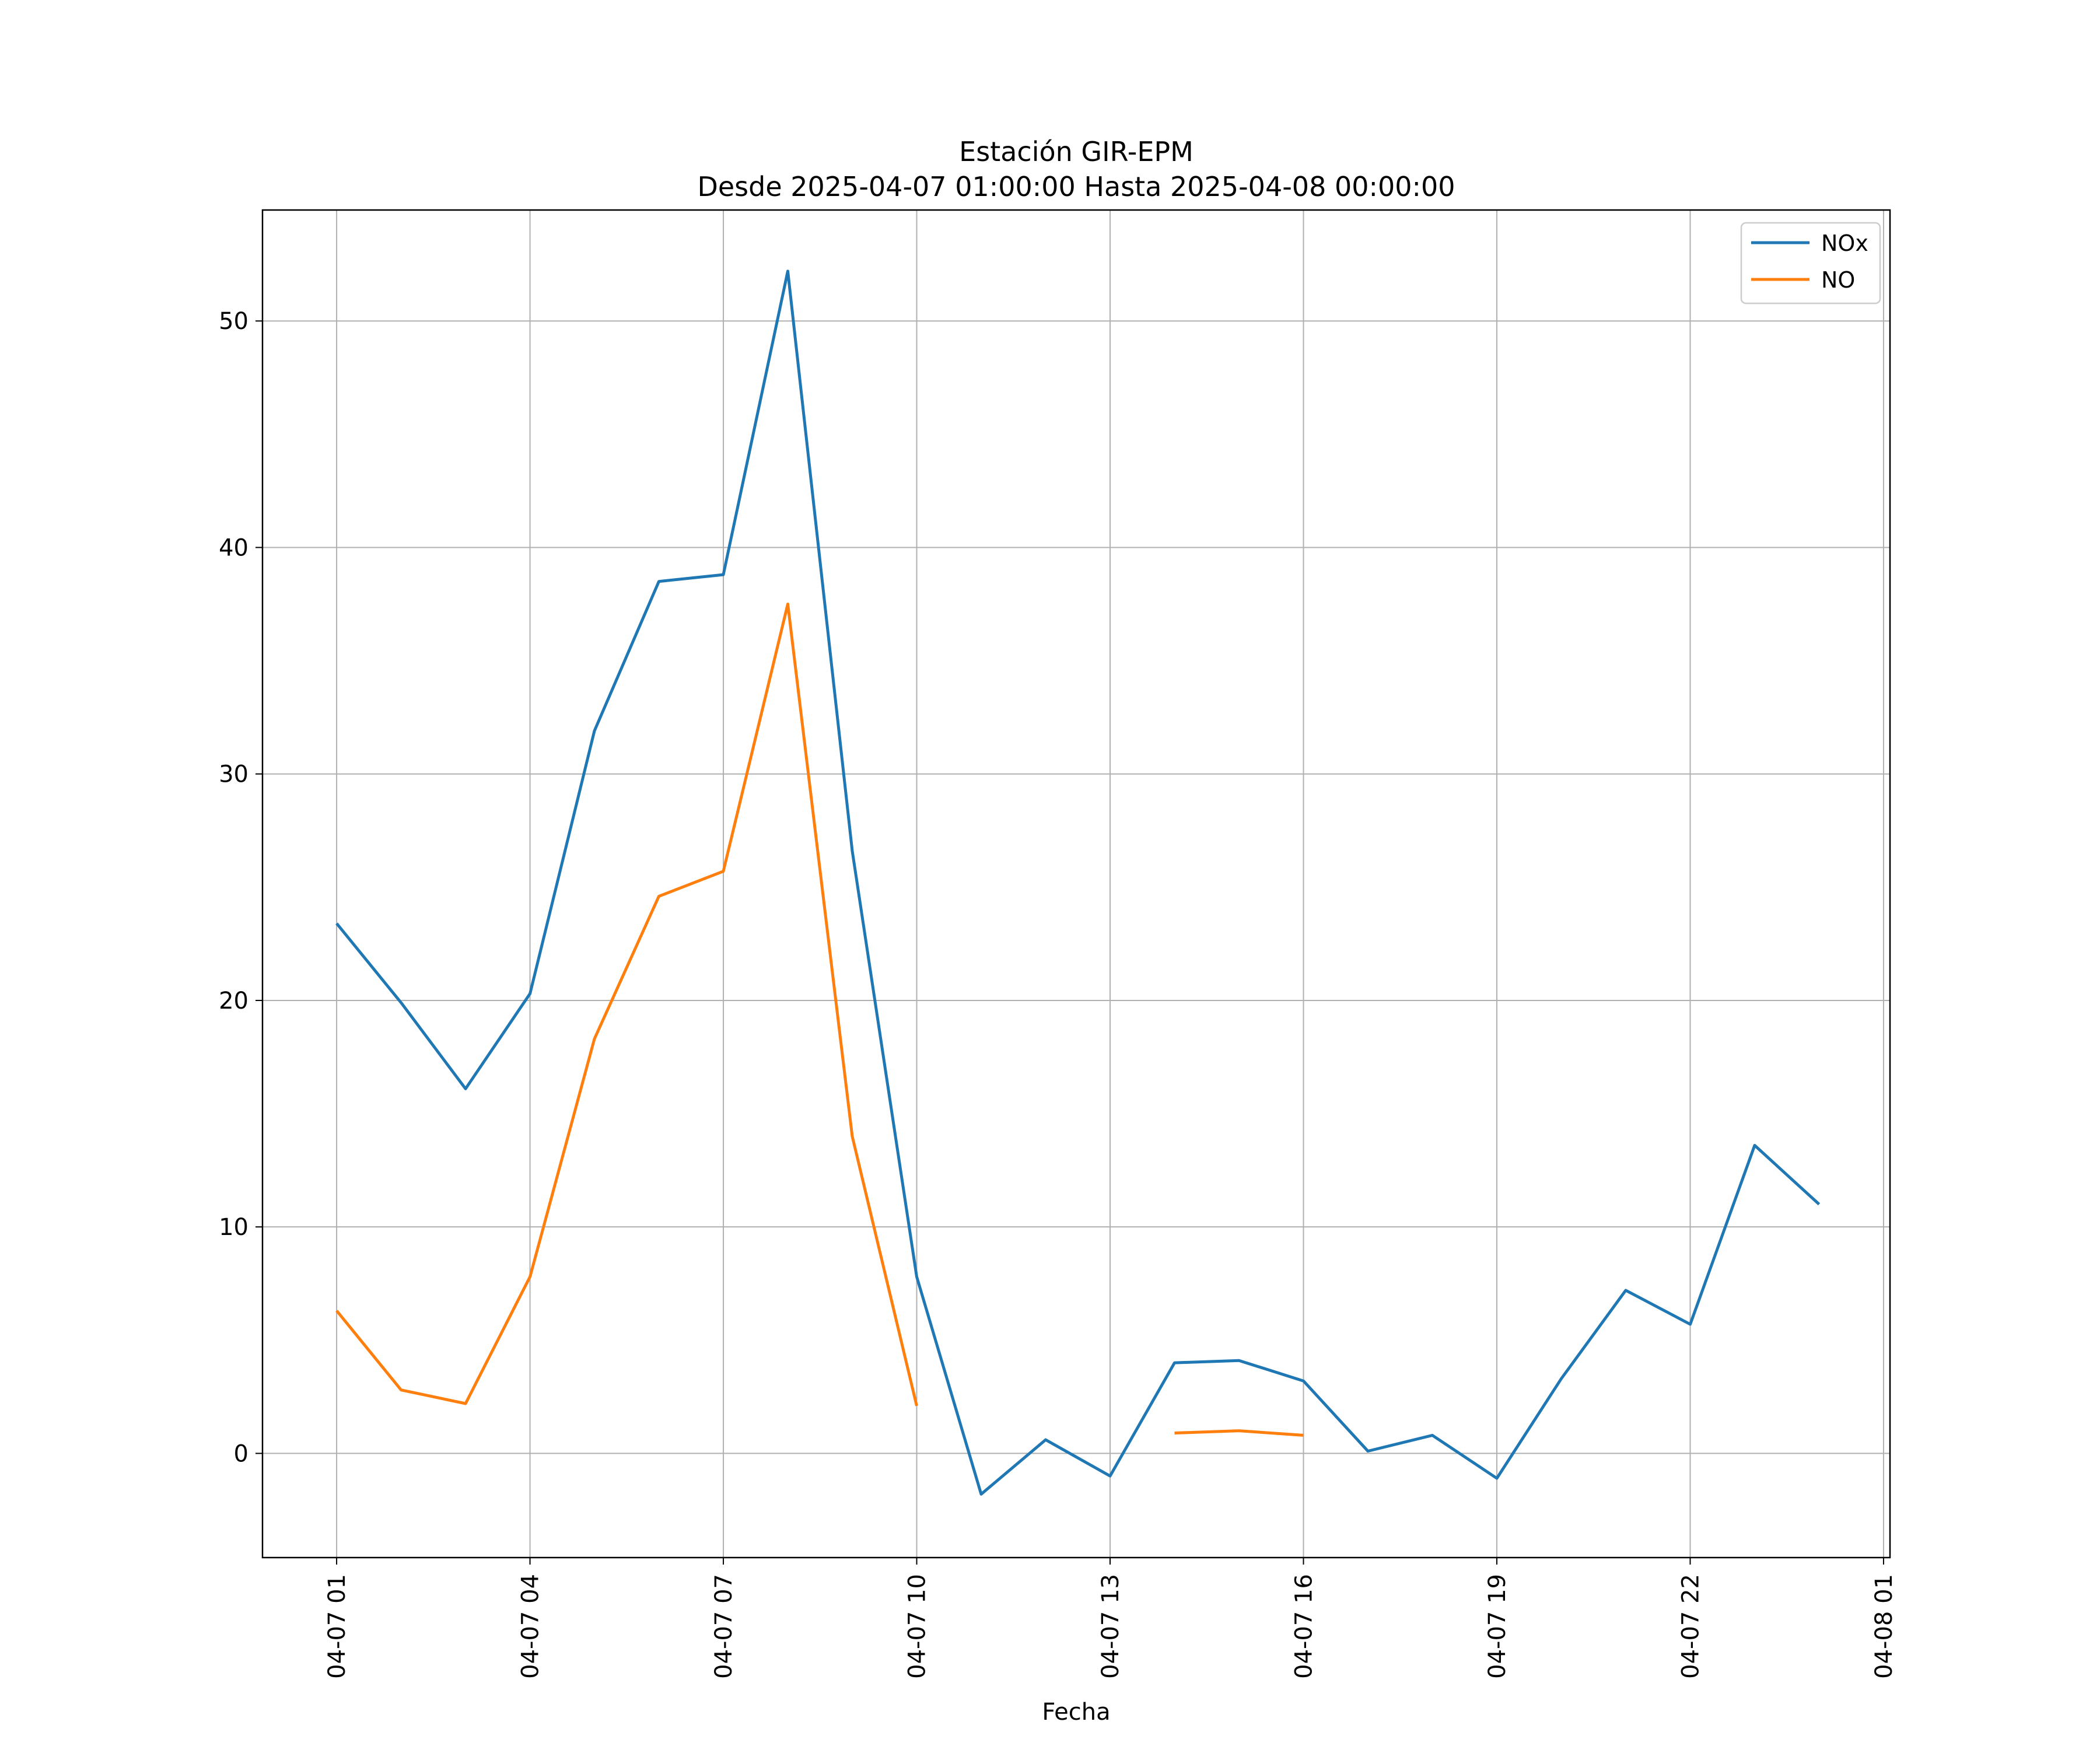  What do you see at coordinates (234, 321) in the screenshot?
I see `y-tick-label: 50` at bounding box center [234, 321].